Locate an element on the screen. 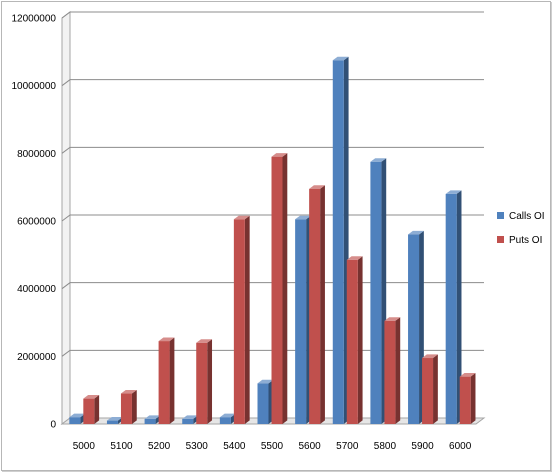 This screenshot has width=554, height=474. x-tick-label: 5100 is located at coordinates (121, 446).